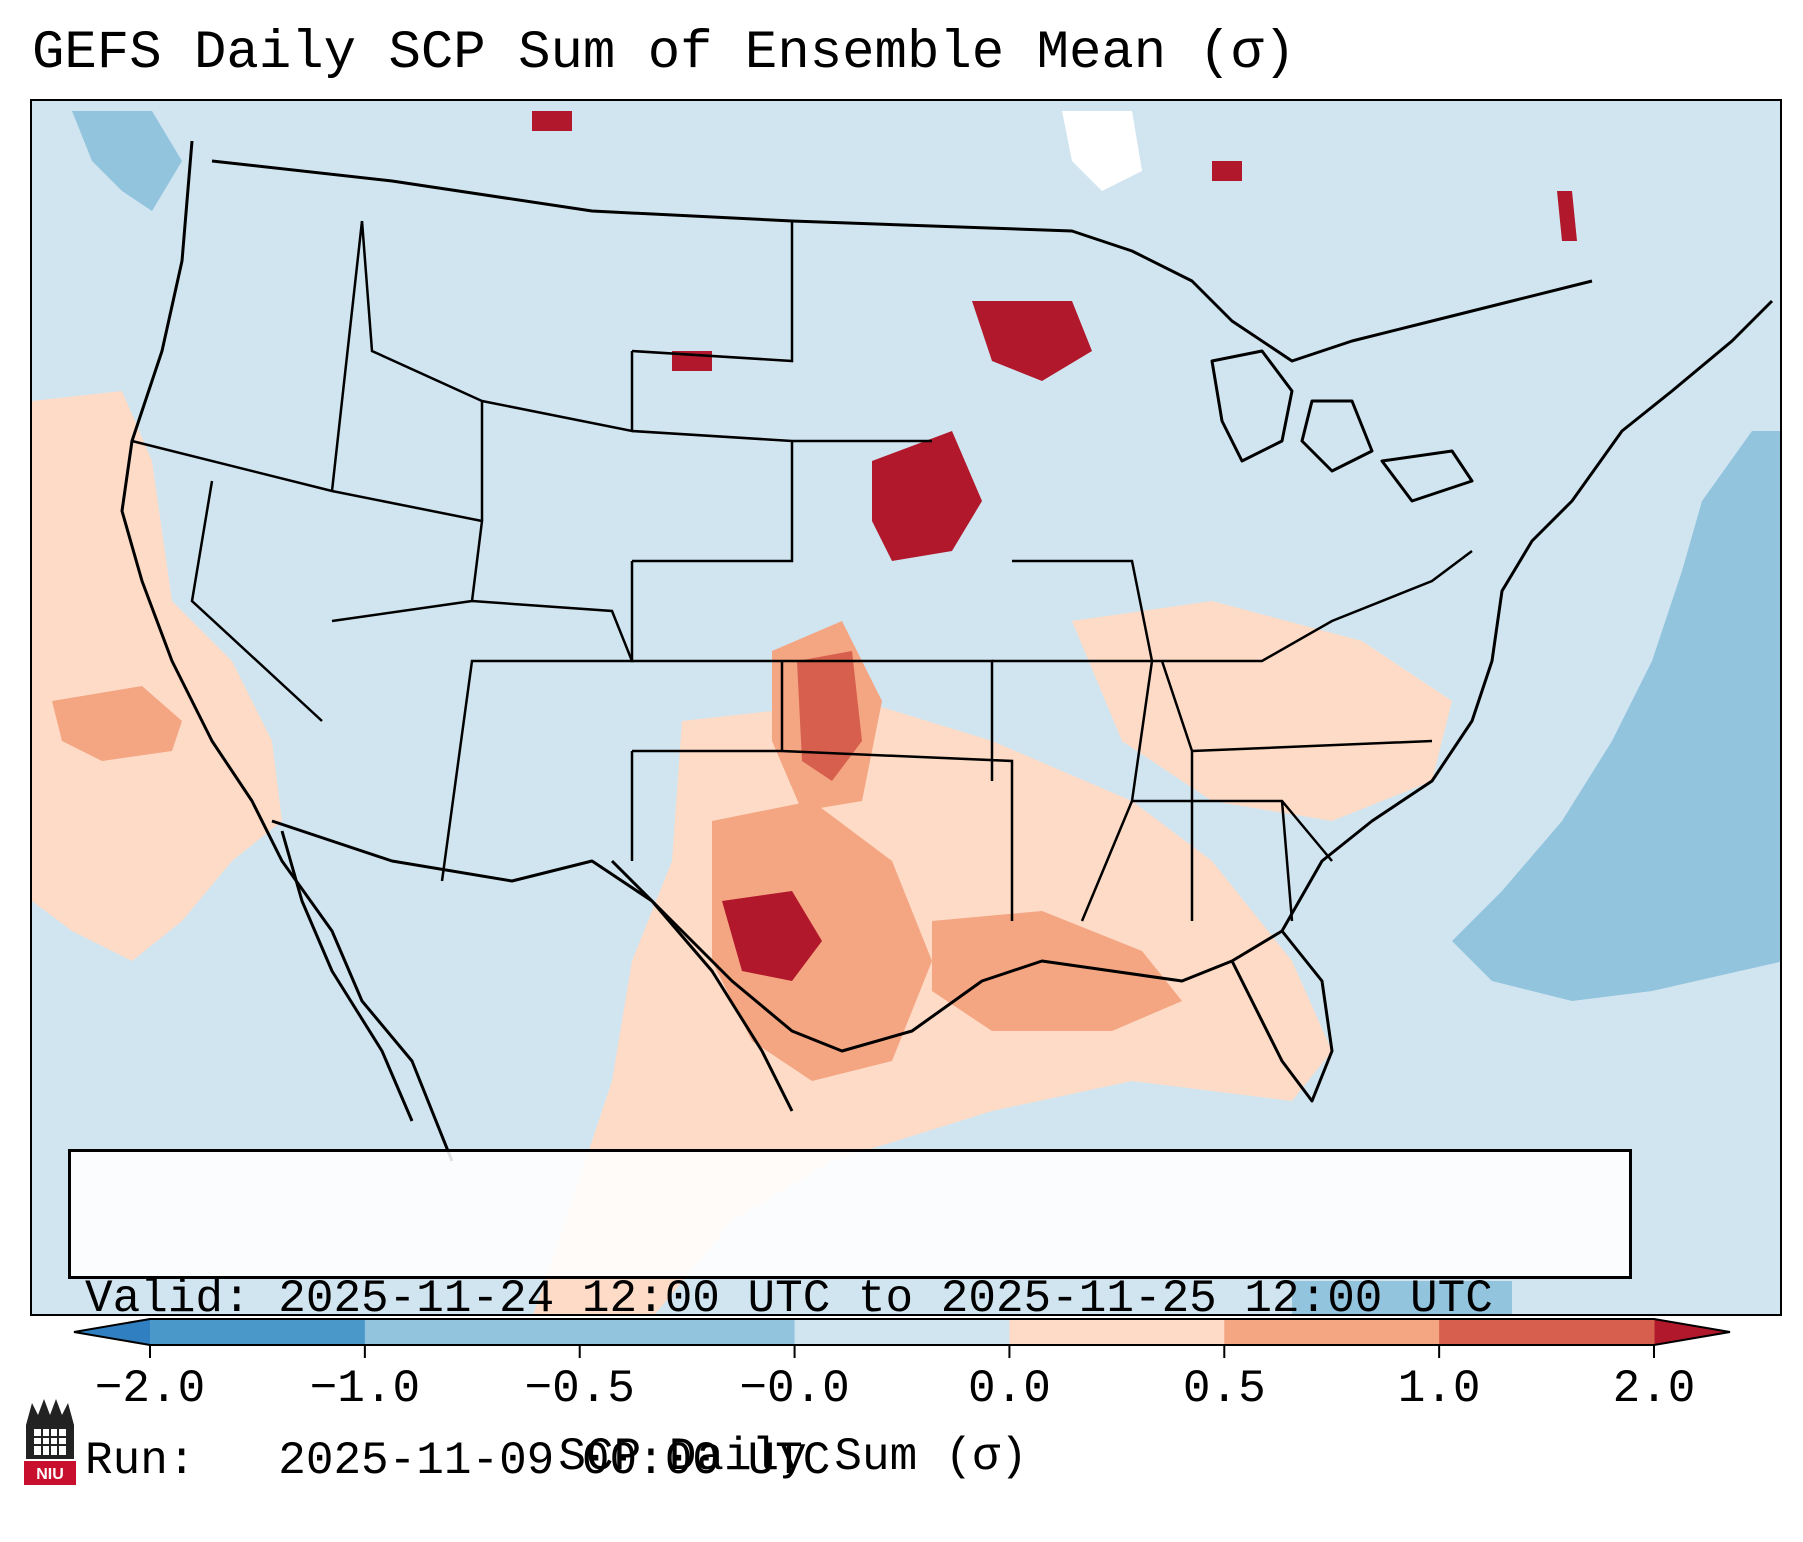  What do you see at coordinates (793, 1457) in the screenshot?
I see `colorbar-label: SCP Daily Sum (σ)` at bounding box center [793, 1457].